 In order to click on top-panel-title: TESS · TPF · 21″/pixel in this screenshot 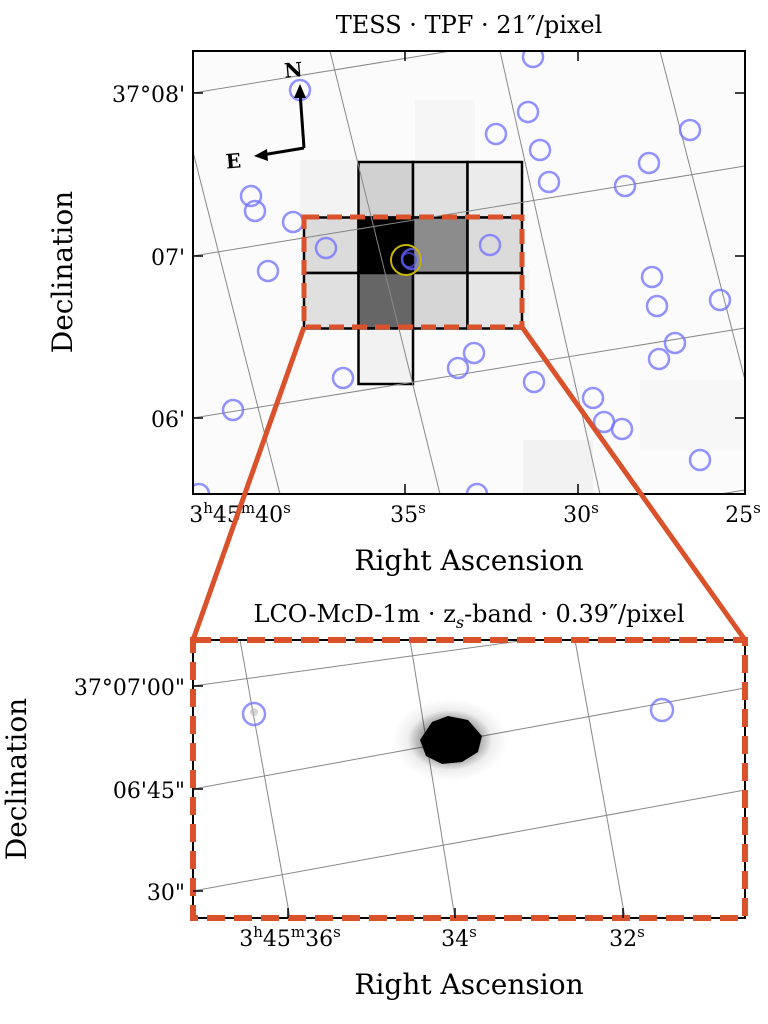, I will do `click(469, 25)`.